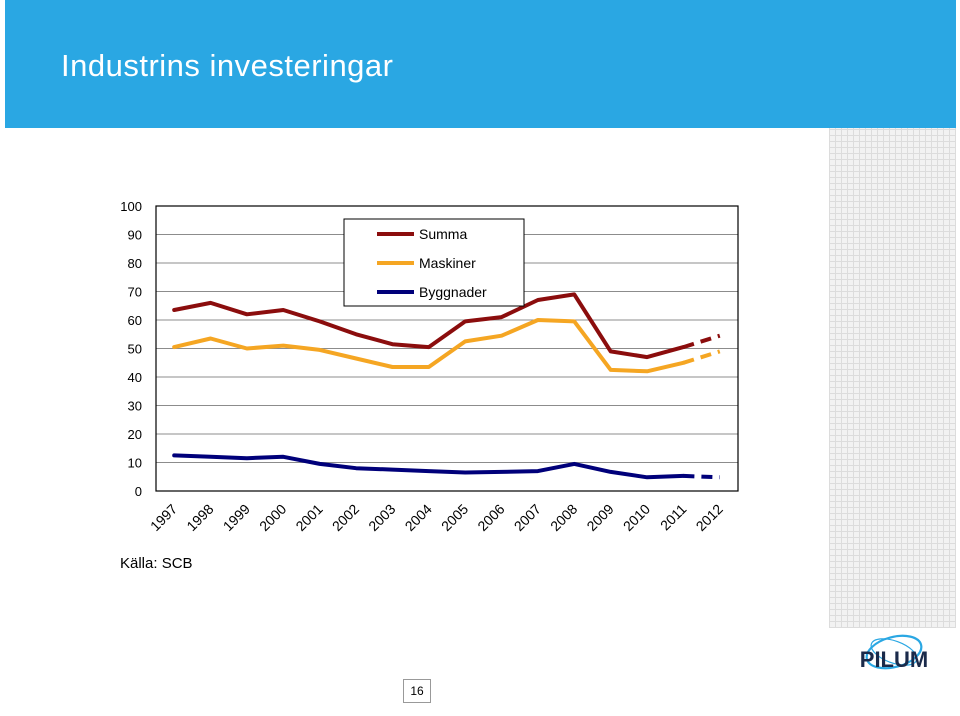 This screenshot has width=960, height=716. I want to click on series-forecast-summa, so click(701, 341).